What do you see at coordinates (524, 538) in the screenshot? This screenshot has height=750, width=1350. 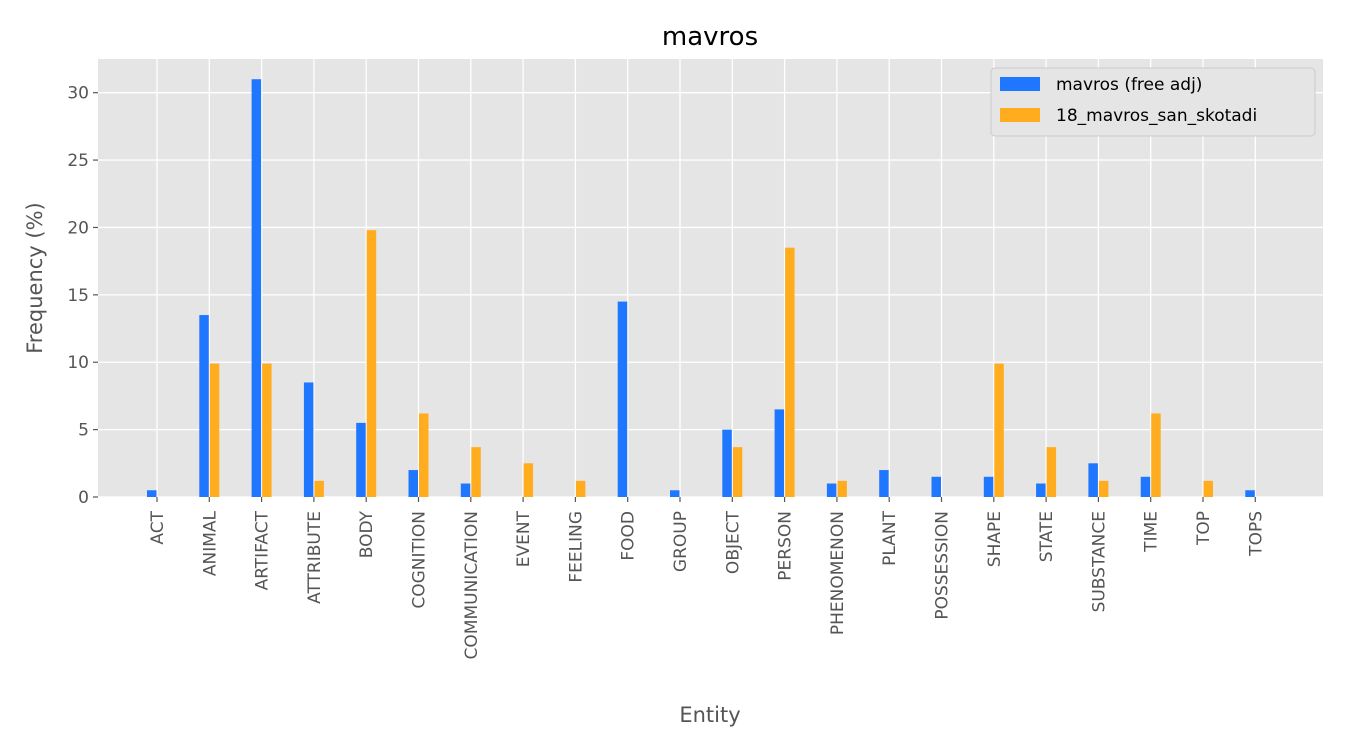 I see `x-tick-label-event: EVENT` at bounding box center [524, 538].